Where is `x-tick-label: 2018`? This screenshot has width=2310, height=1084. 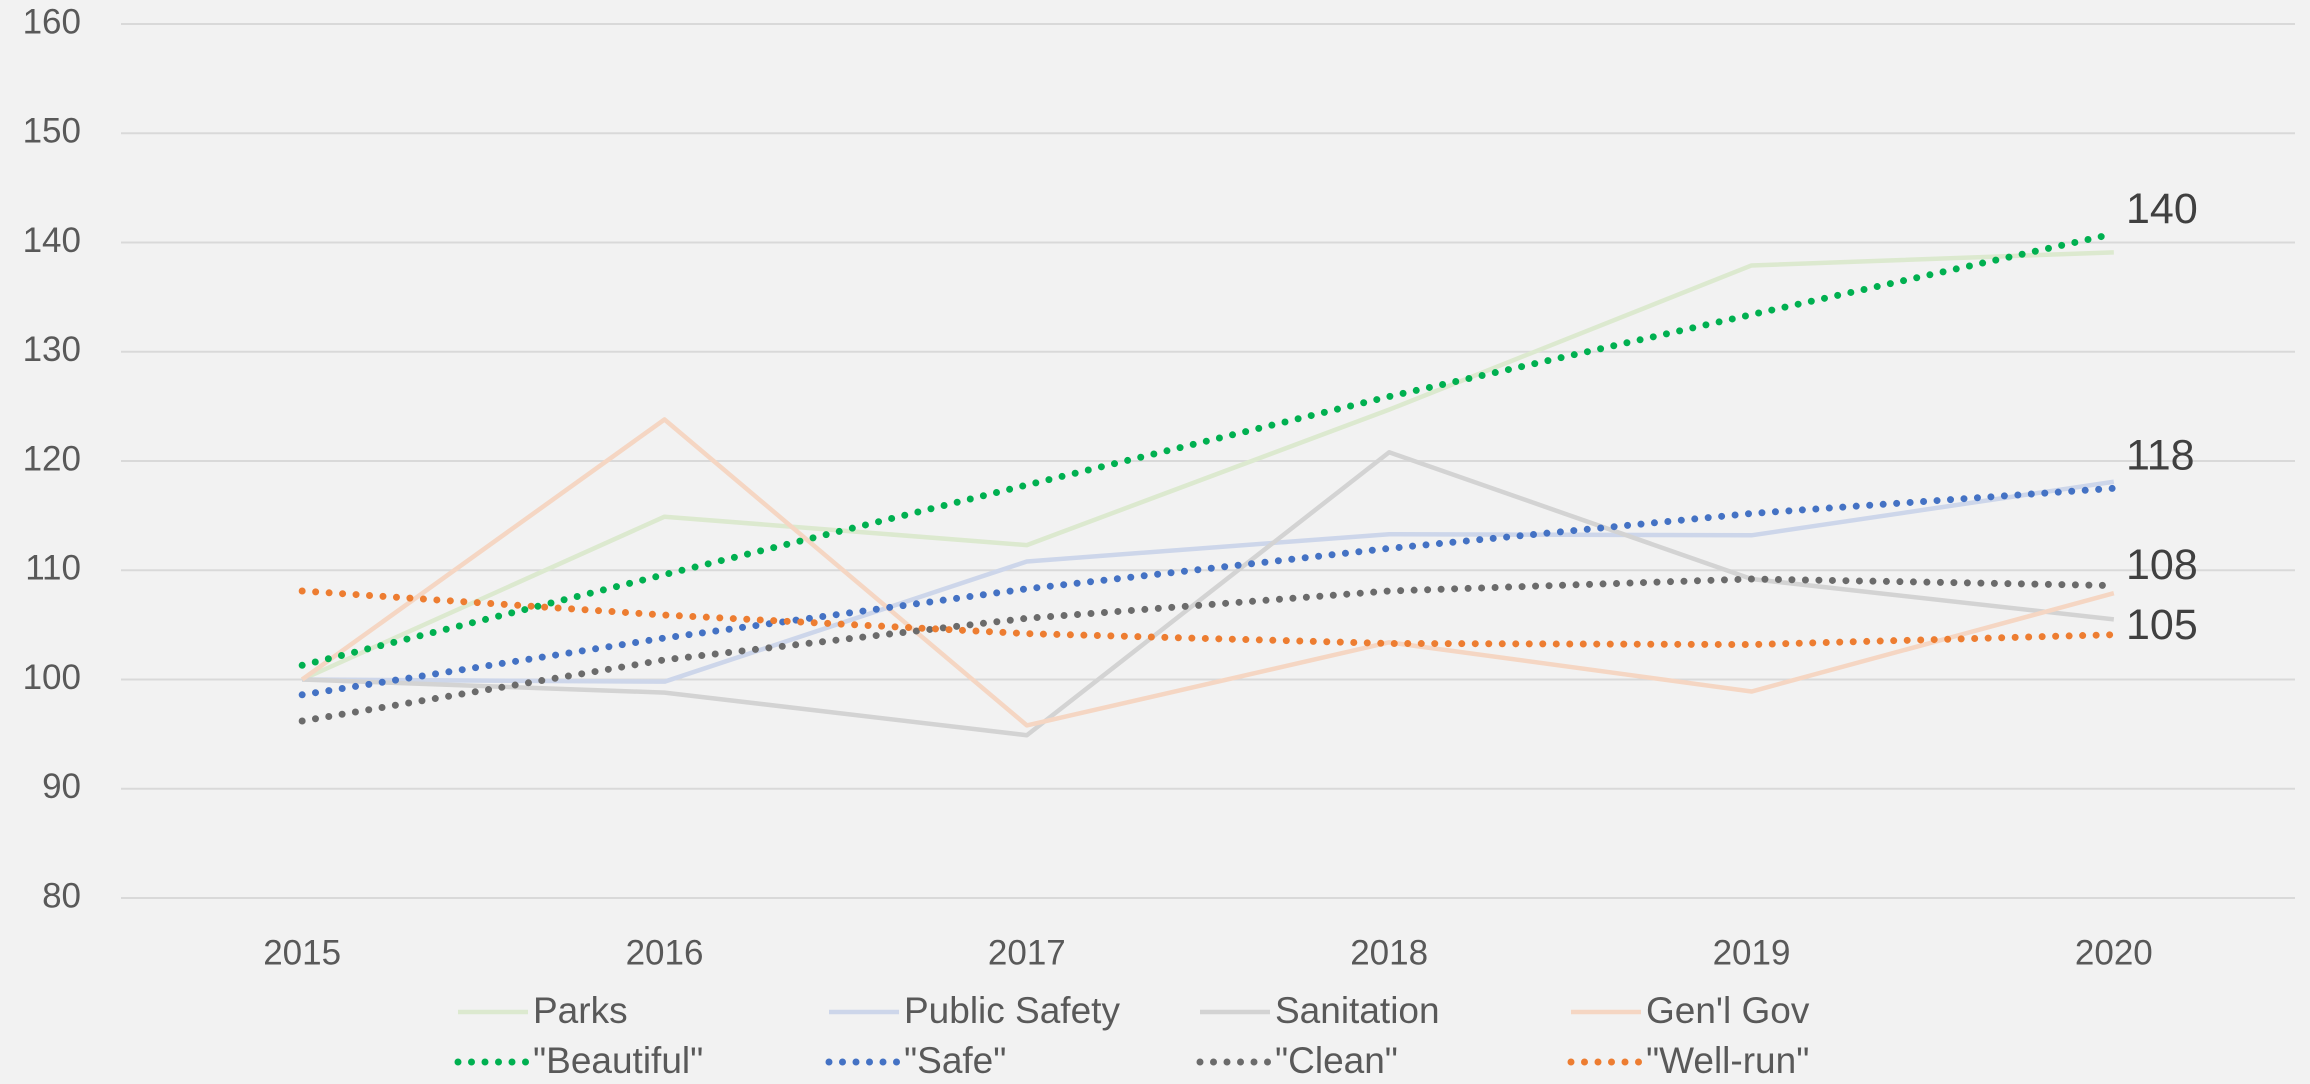 x-tick-label: 2018 is located at coordinates (1389, 952).